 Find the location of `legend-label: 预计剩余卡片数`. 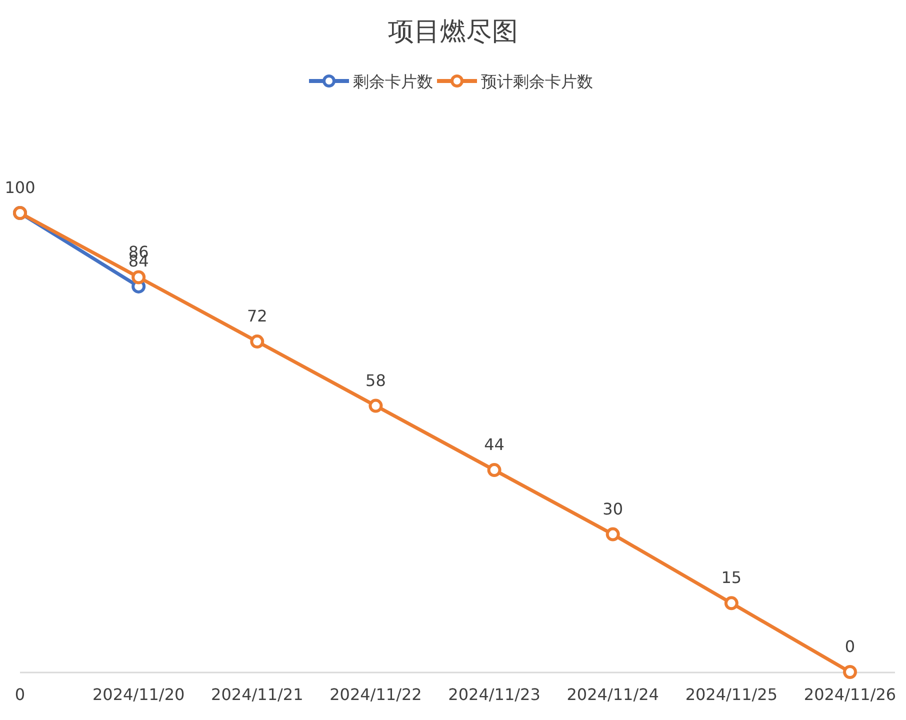

legend-label: 预计剩余卡片数 is located at coordinates (537, 81).